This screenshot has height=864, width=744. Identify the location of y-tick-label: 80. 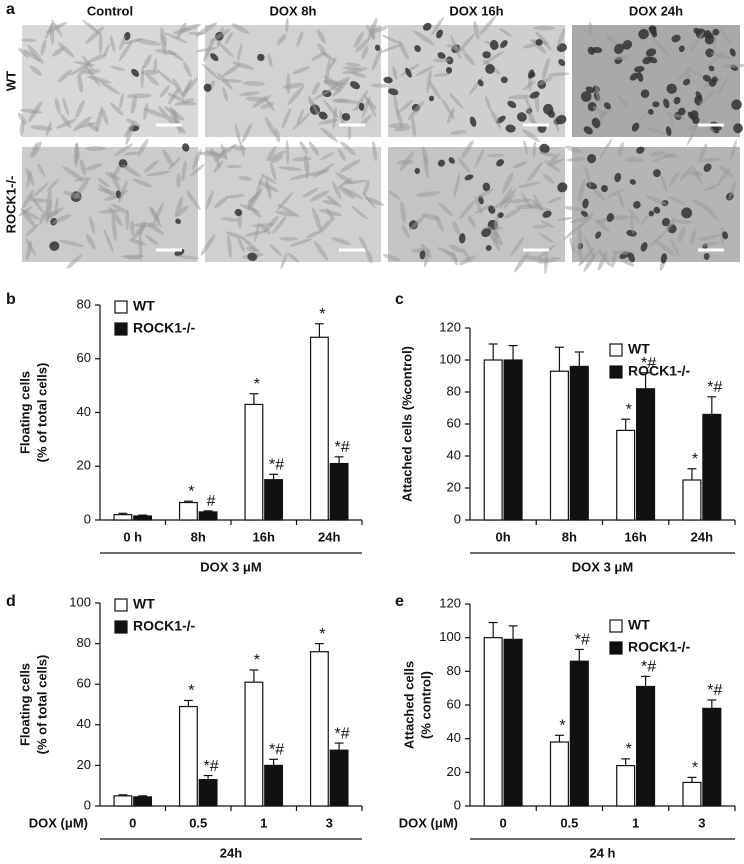
(454, 670).